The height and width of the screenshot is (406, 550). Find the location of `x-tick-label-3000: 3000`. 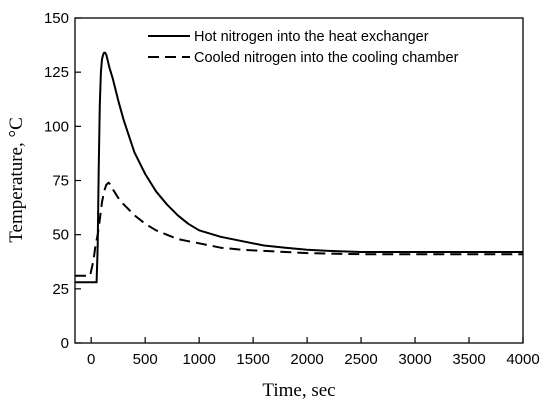

x-tick-label-3000: 3000 is located at coordinates (414, 359).